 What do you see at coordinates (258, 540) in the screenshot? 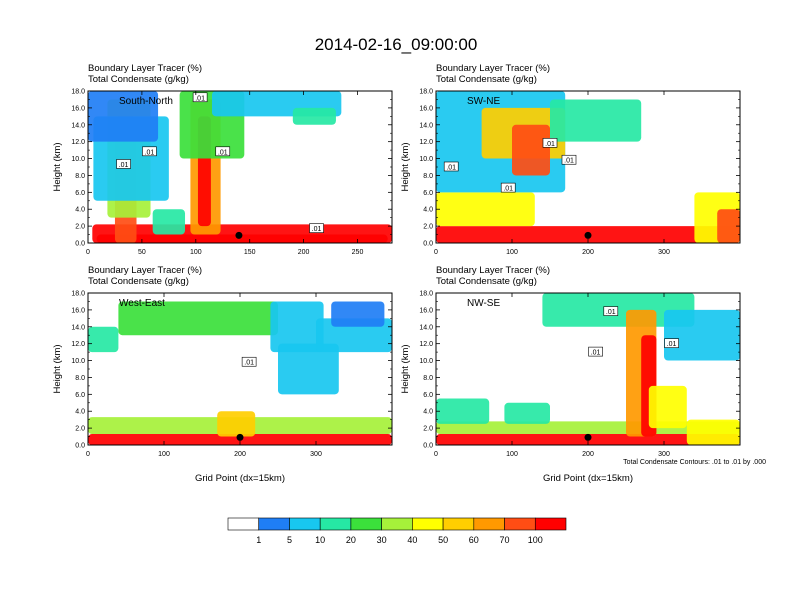
I see `colorbar-label: 1` at bounding box center [258, 540].